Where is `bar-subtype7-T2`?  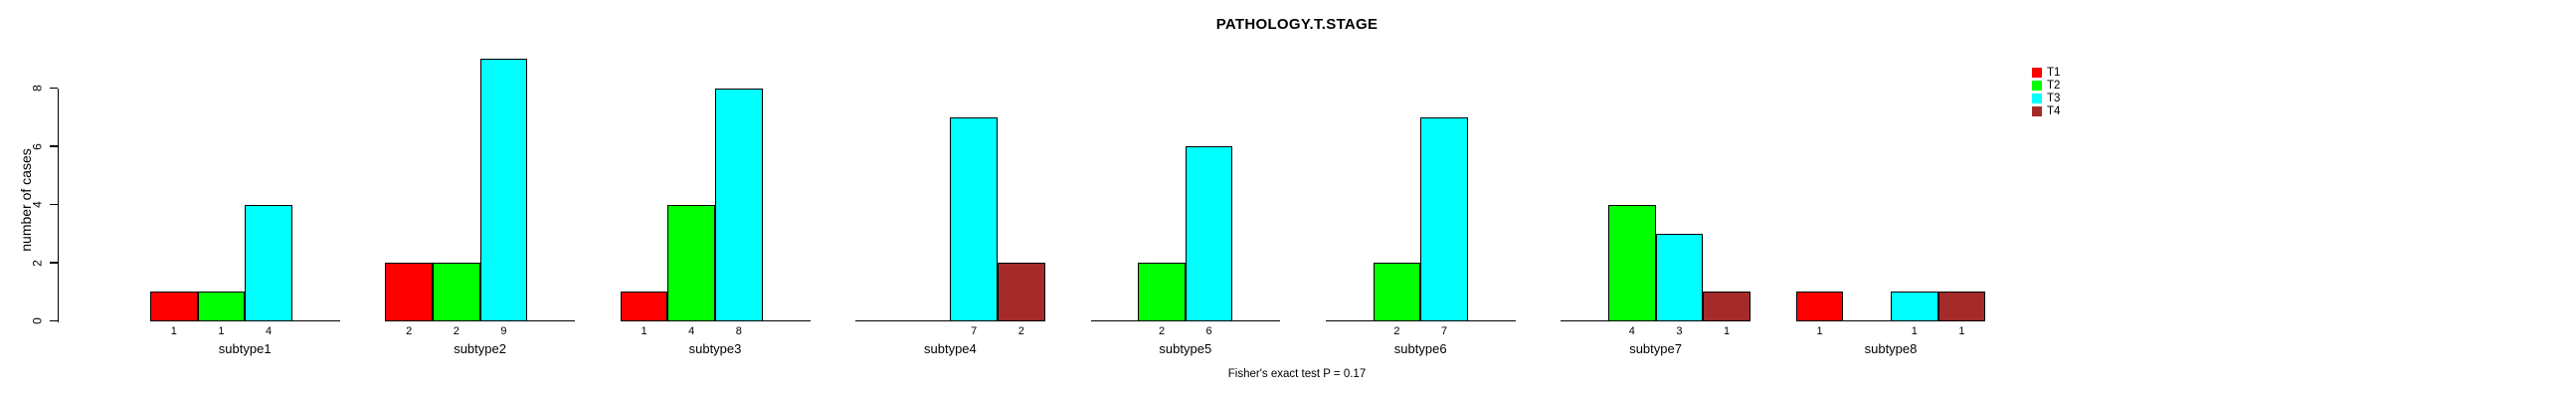 bar-subtype7-T2 is located at coordinates (1632, 263).